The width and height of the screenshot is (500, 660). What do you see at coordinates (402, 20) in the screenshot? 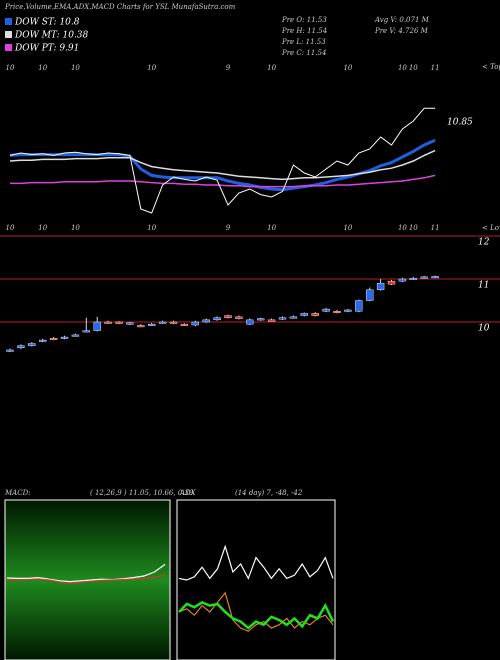
I see `stat: Avg V: 0.071 M` at bounding box center [402, 20].